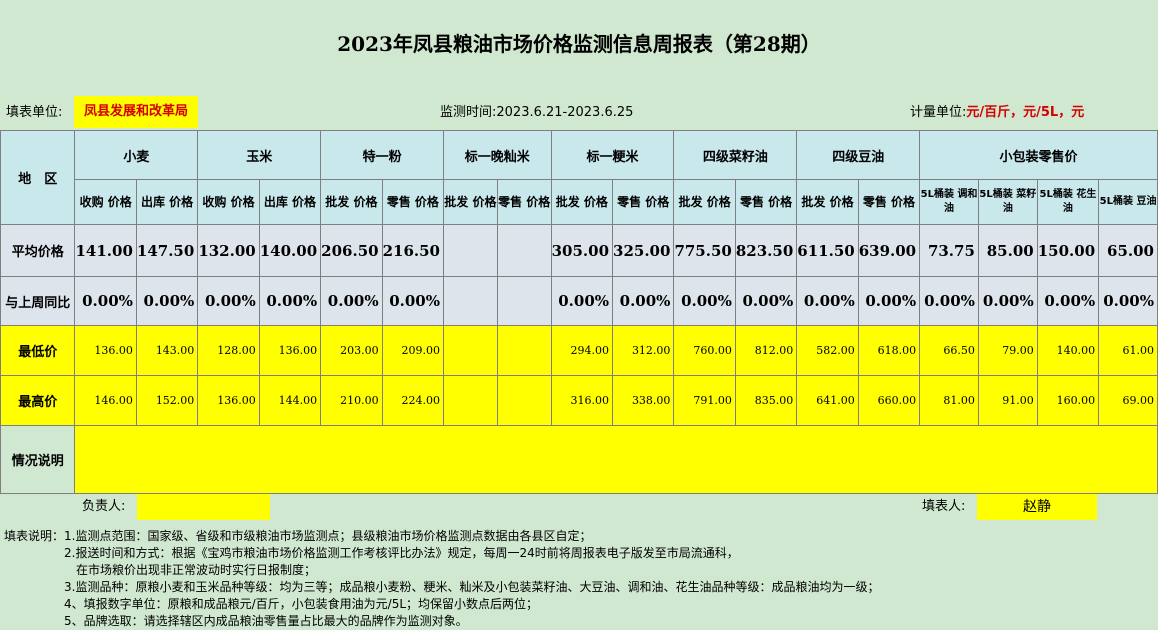 Image resolution: width=1158 pixels, height=630 pixels. I want to click on price-cell: 61.00, so click(1128, 350).